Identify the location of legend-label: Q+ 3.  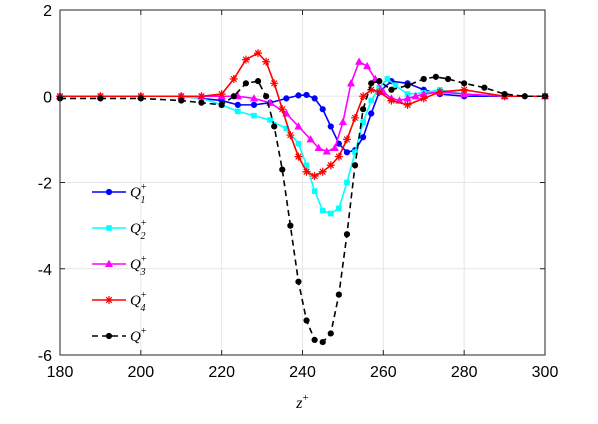
(138, 266).